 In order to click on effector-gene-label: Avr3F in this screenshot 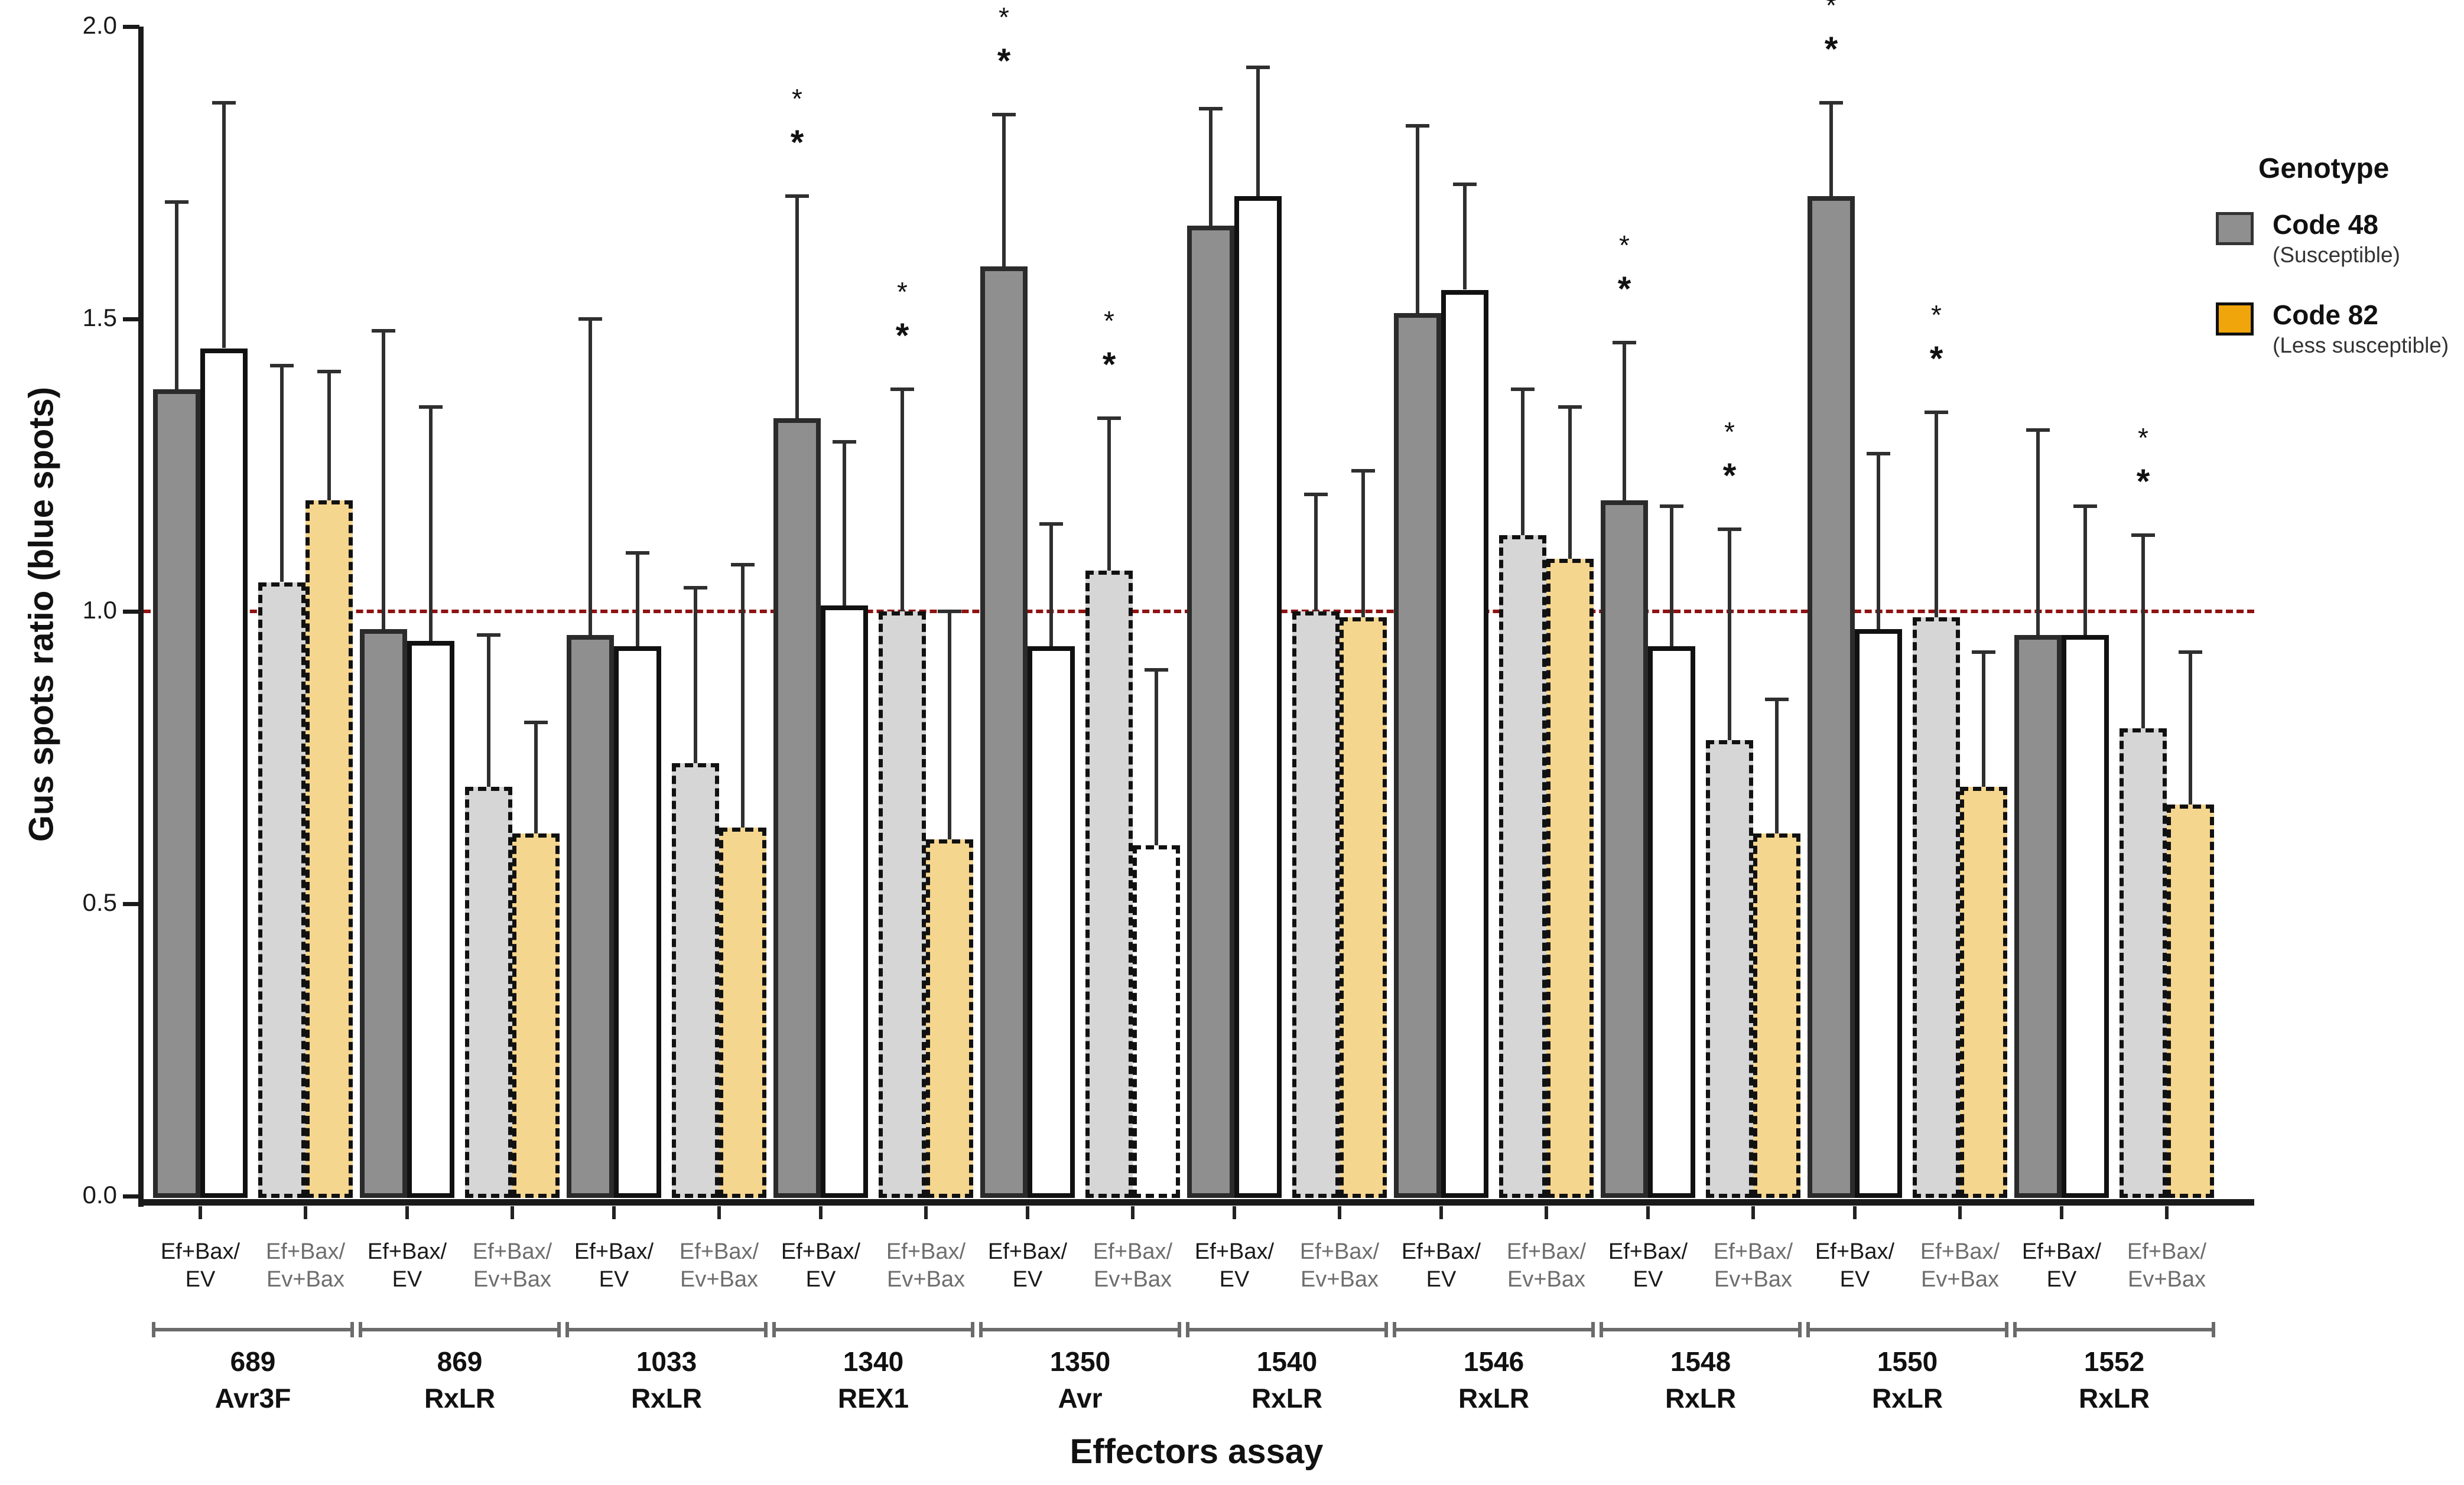, I will do `click(252, 1398)`.